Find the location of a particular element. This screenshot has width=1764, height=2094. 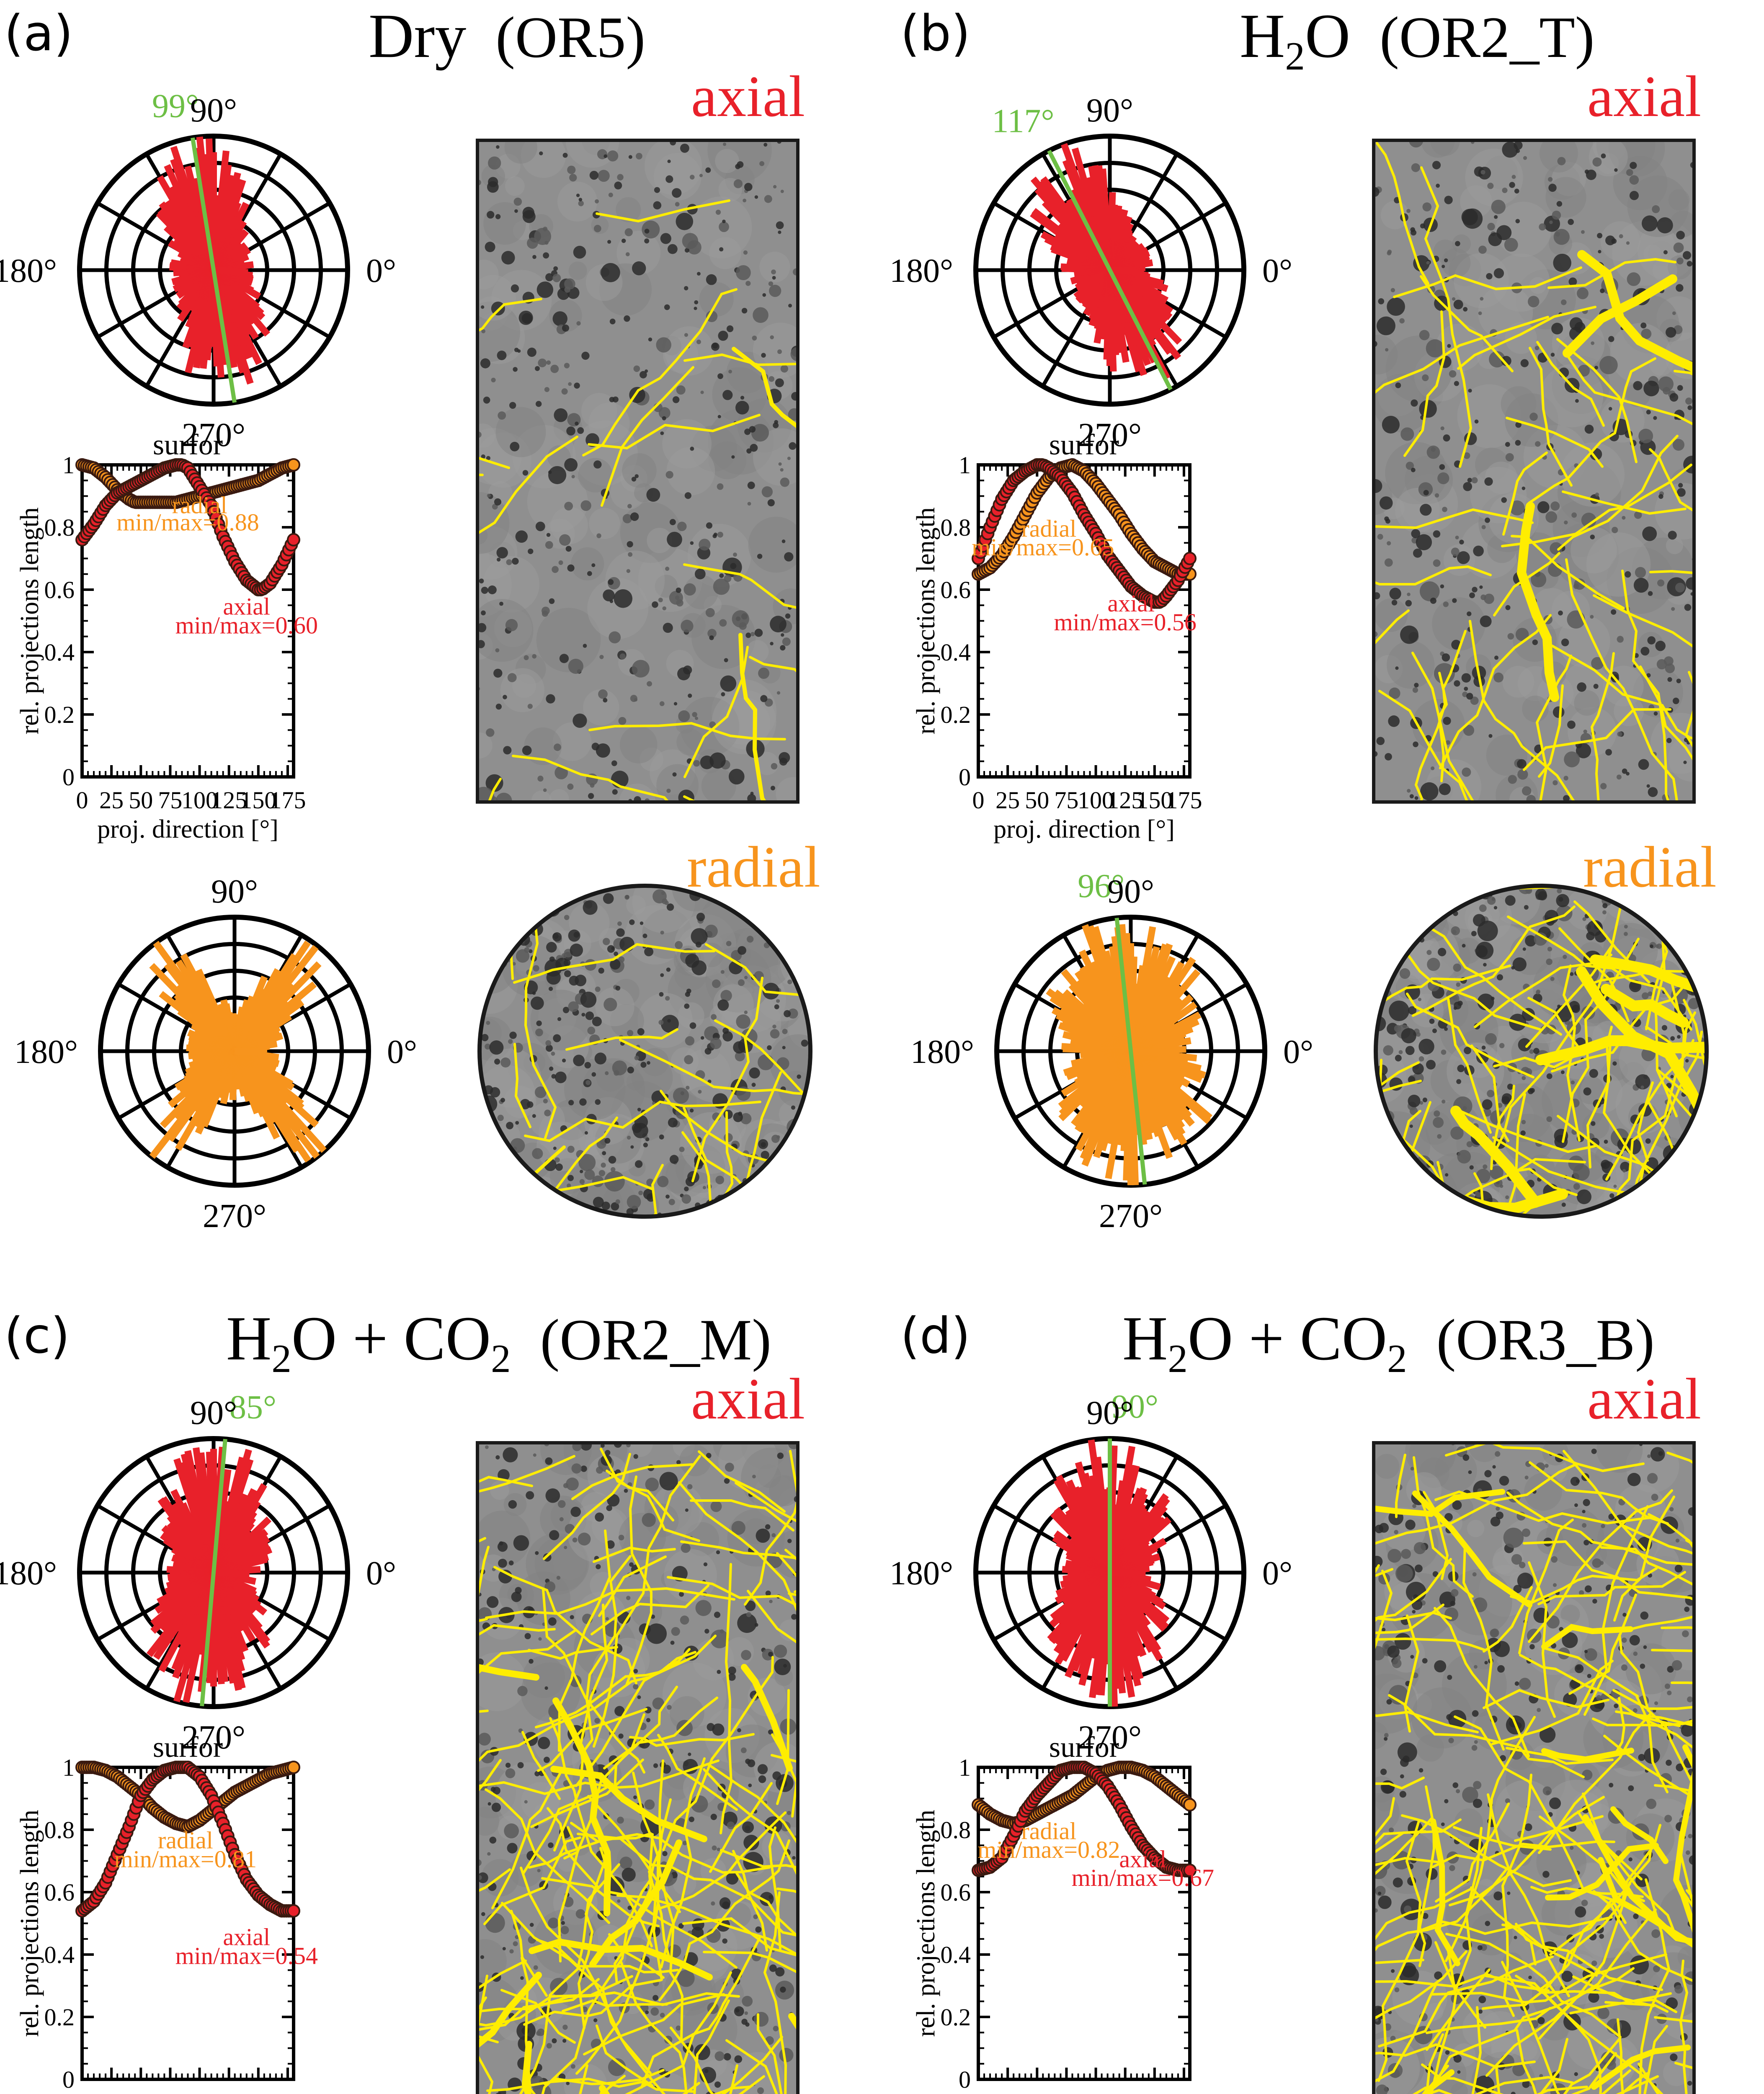

y-tick-label: 0 is located at coordinates (69, 2079).